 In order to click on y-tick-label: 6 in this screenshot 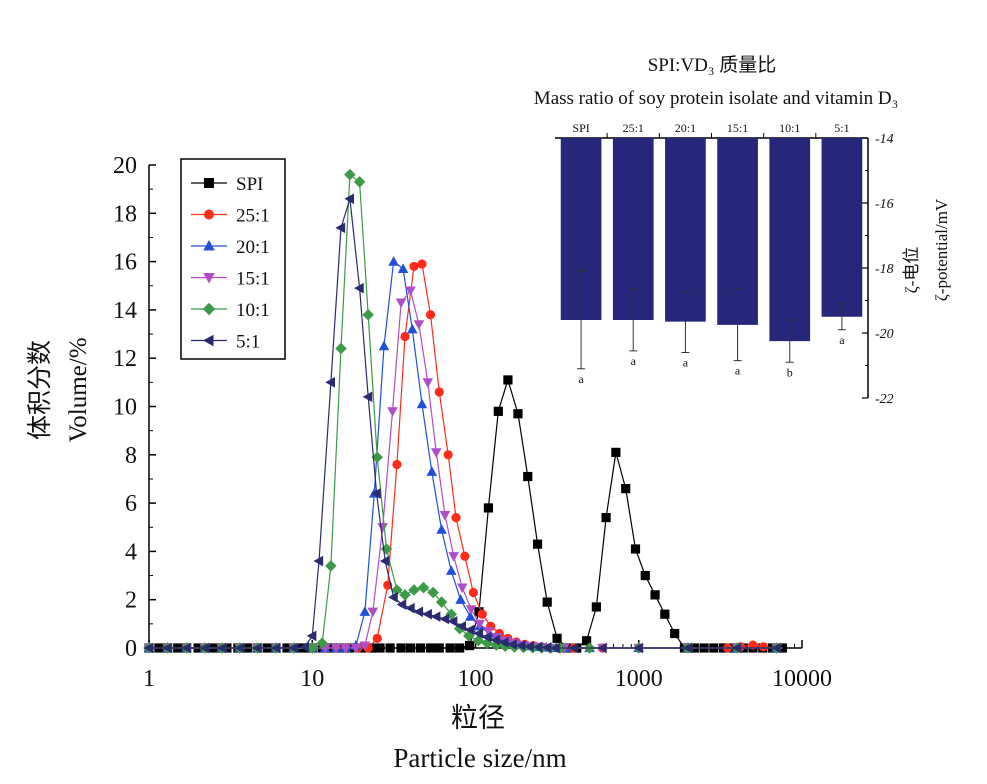, I will do `click(131, 504)`.